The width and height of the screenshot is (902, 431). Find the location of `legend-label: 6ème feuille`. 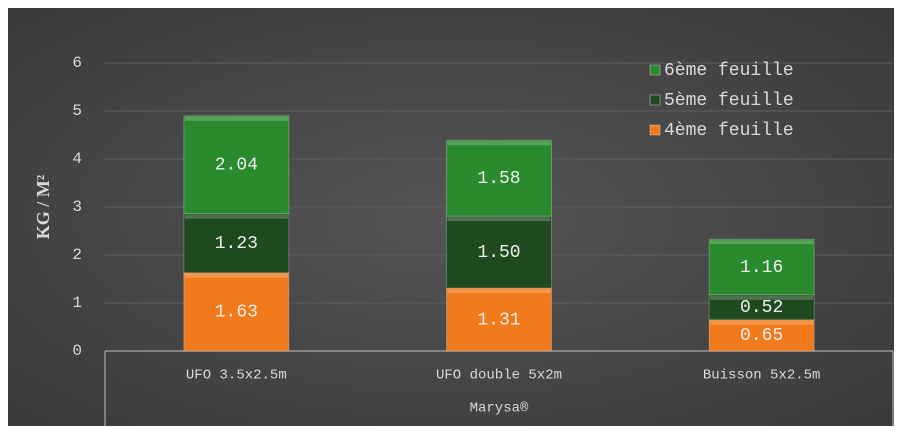

legend-label: 6ème feuille is located at coordinates (729, 71).